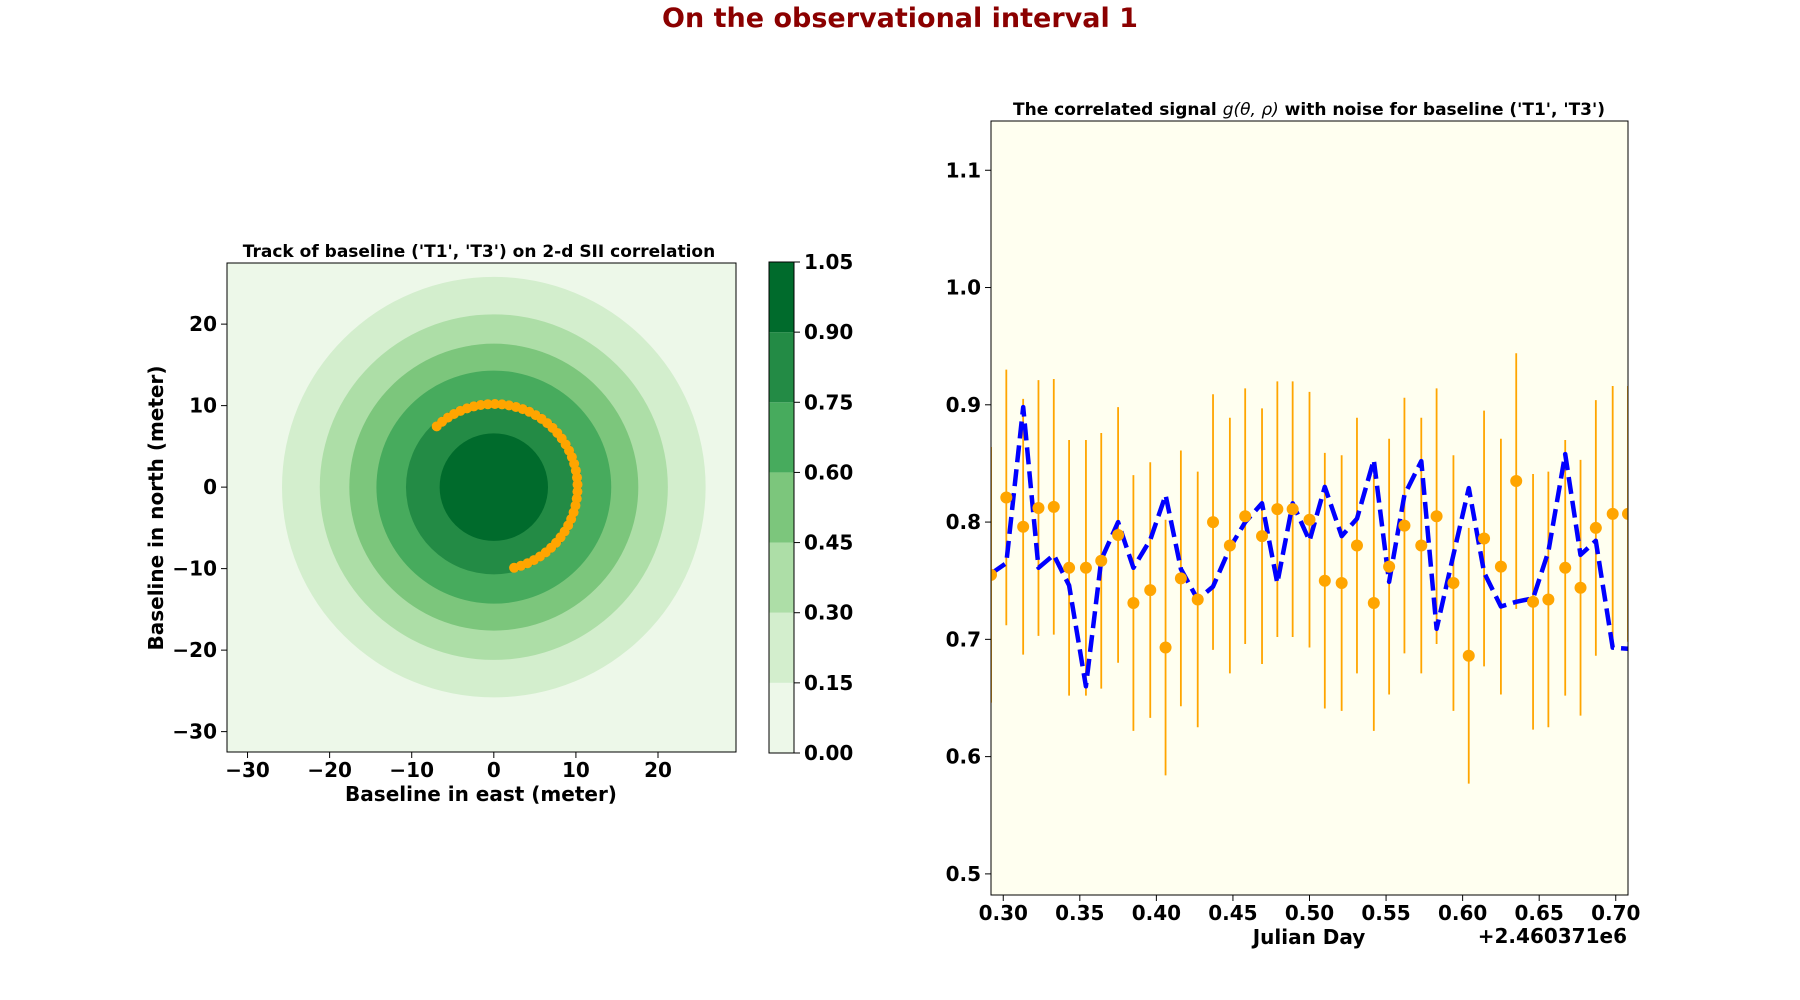  What do you see at coordinates (1309, 913) in the screenshot?
I see `x-tick-label: 0.50` at bounding box center [1309, 913].